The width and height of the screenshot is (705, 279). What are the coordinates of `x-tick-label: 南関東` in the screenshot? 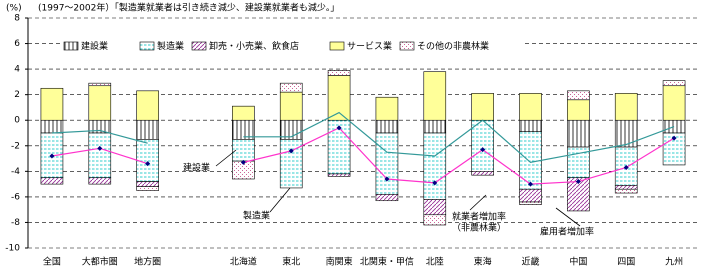 It's located at (339, 262).